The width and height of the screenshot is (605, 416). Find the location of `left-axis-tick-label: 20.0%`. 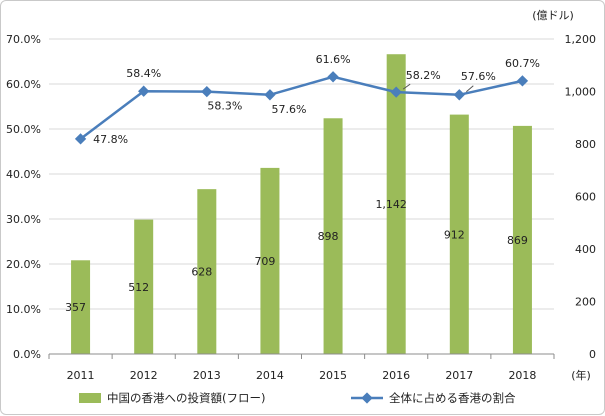

left-axis-tick-label: 20.0% is located at coordinates (23, 264).